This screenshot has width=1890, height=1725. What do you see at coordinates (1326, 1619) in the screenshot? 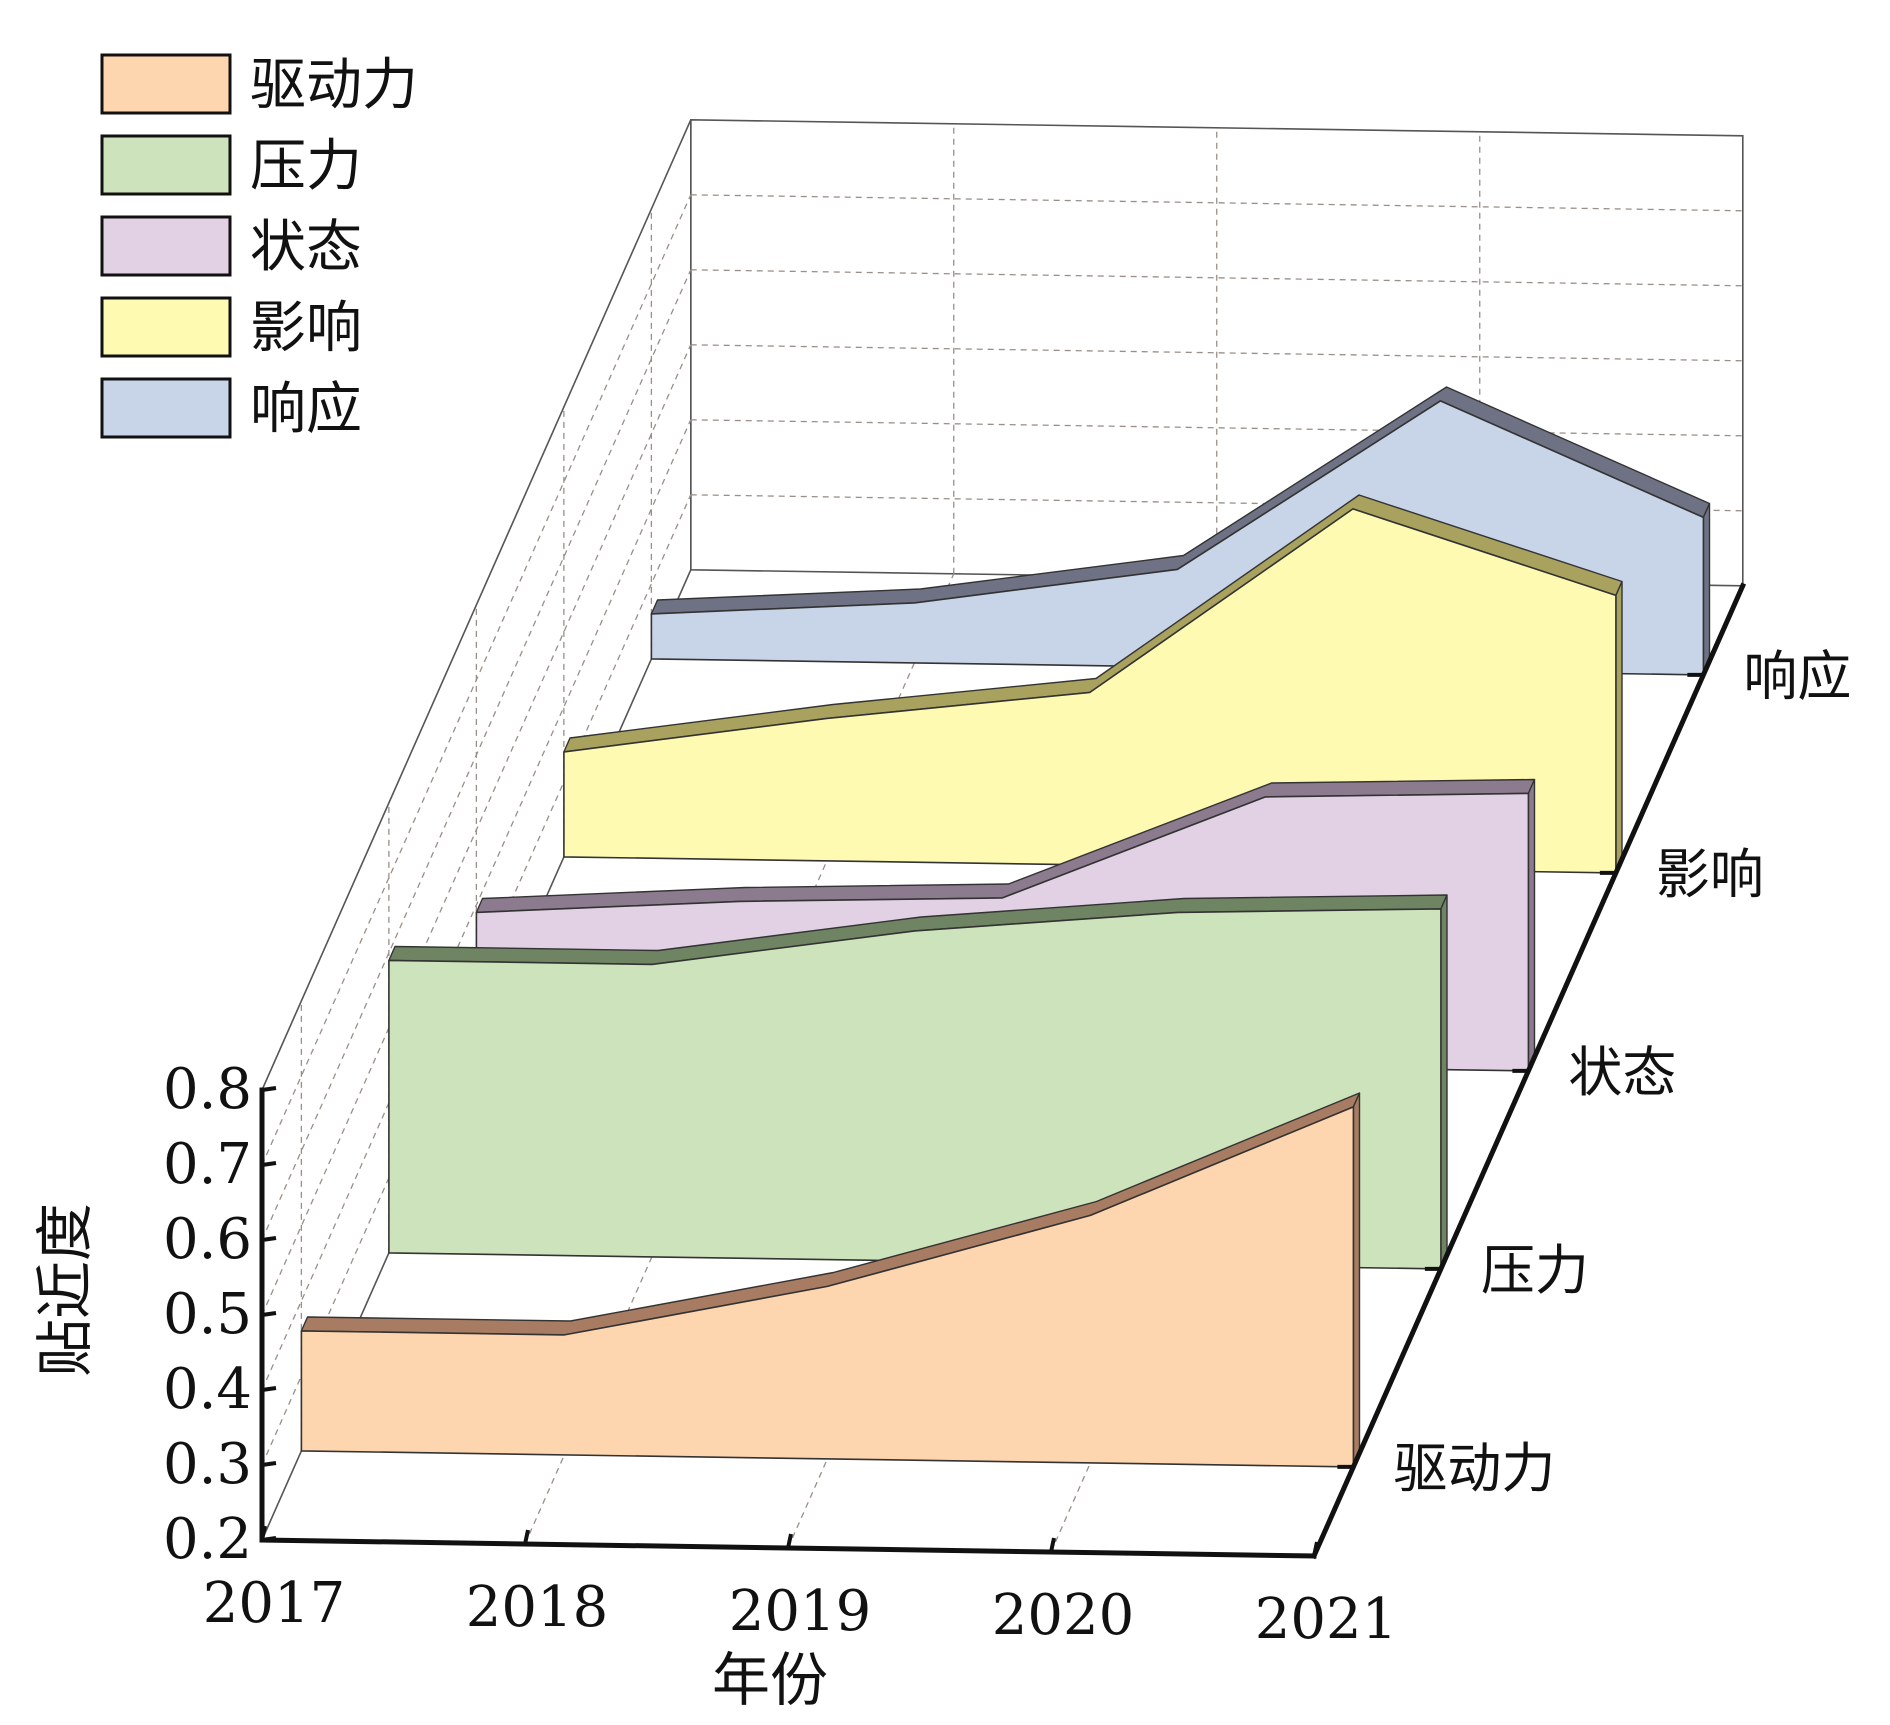
I see `x-tick-label: 2021` at bounding box center [1326, 1619].